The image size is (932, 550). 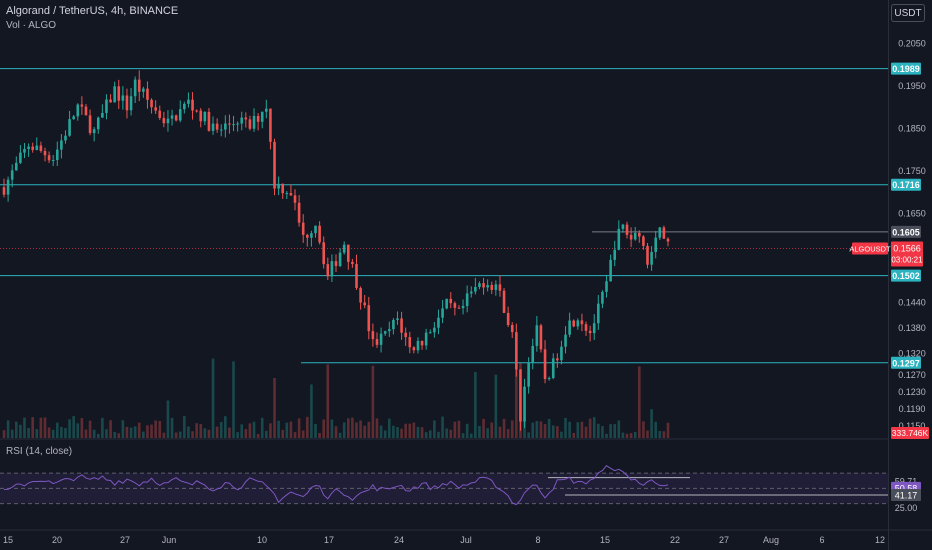 What do you see at coordinates (912, 43) in the screenshot?
I see `y-tick-label: 0.2050` at bounding box center [912, 43].